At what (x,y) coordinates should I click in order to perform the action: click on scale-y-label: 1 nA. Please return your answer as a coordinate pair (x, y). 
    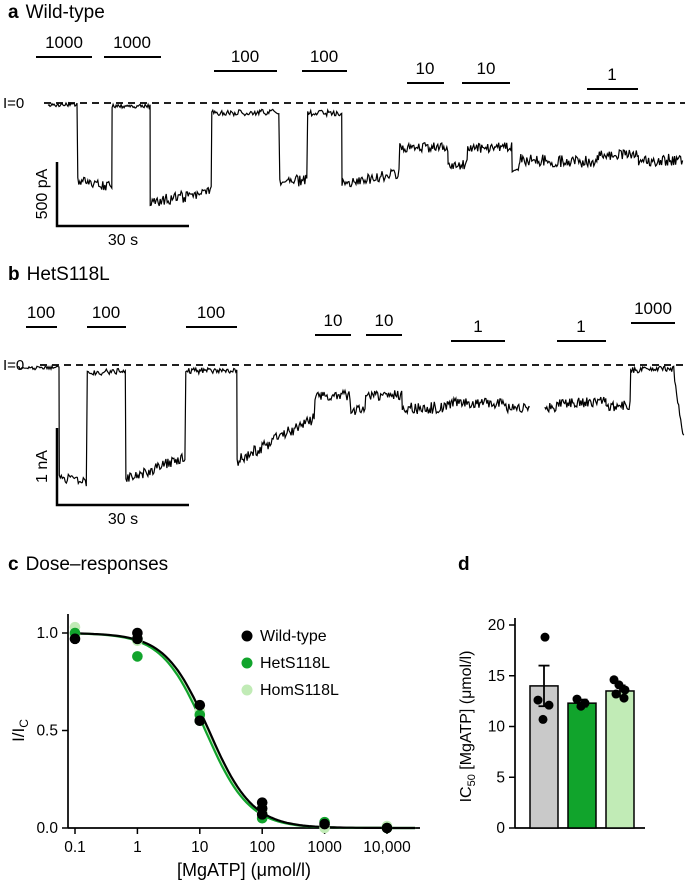
    Looking at the image, I should click on (42, 466).